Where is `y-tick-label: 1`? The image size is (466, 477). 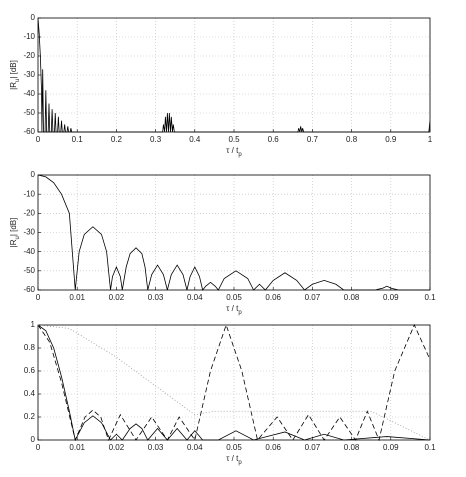
y-tick-label: 1 is located at coordinates (33, 324).